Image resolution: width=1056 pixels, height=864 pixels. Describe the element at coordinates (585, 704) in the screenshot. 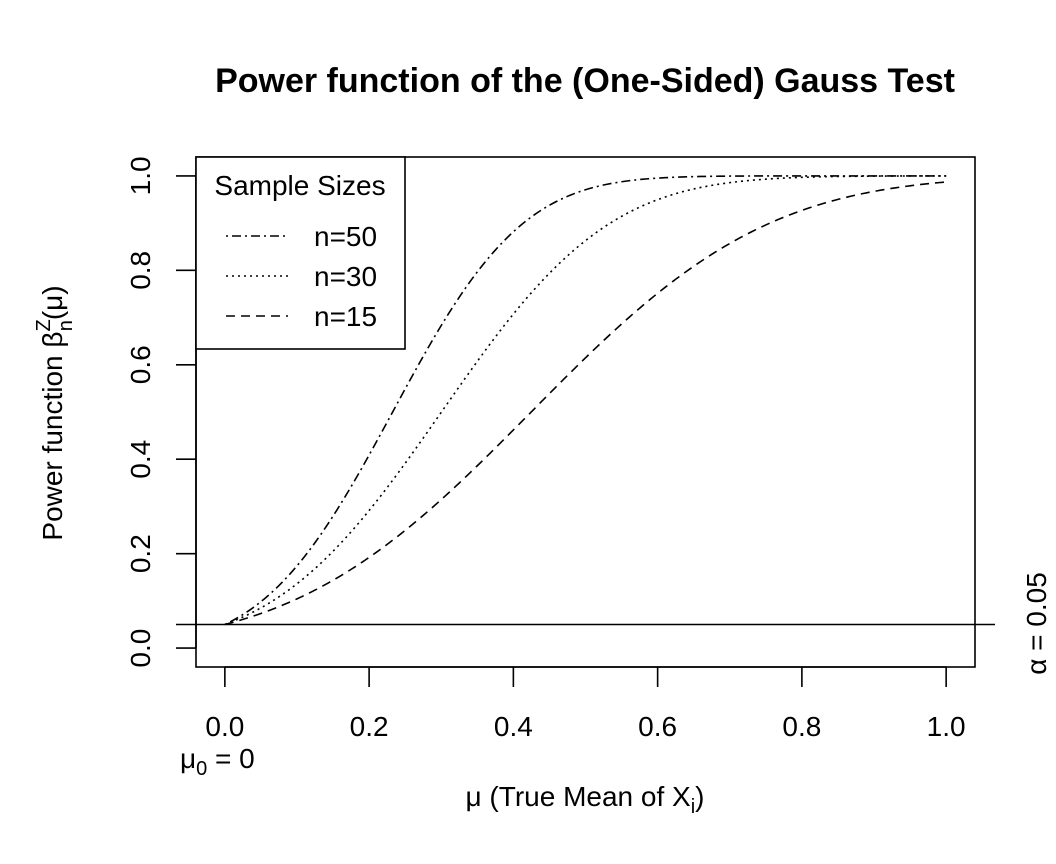

I see `x-axis: 0.0 0.2 0.4 0.6 0.8 1.0` at that location.